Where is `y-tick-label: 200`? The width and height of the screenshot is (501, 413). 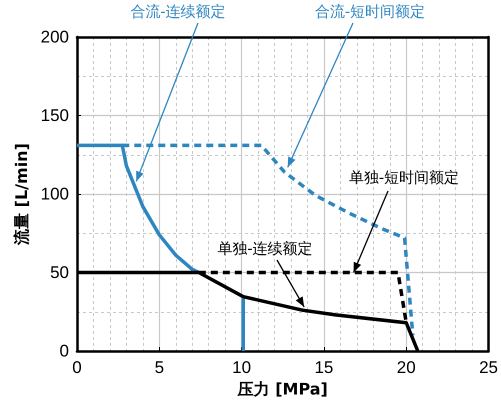
y-tick-label: 200 is located at coordinates (54, 37).